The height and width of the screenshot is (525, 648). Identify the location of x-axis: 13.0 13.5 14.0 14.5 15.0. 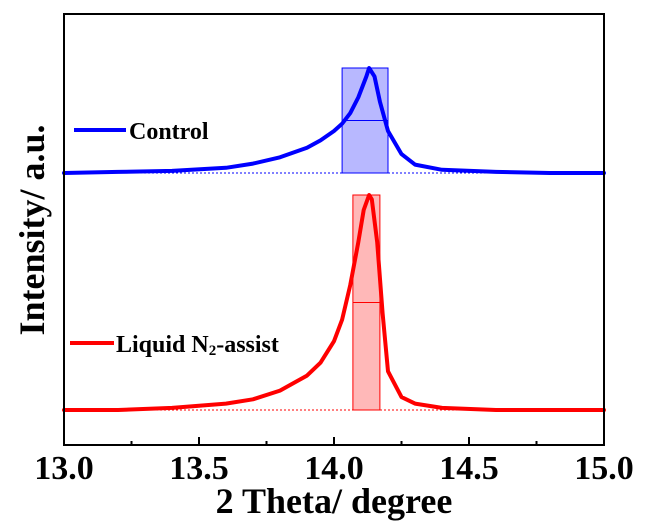
(334, 462).